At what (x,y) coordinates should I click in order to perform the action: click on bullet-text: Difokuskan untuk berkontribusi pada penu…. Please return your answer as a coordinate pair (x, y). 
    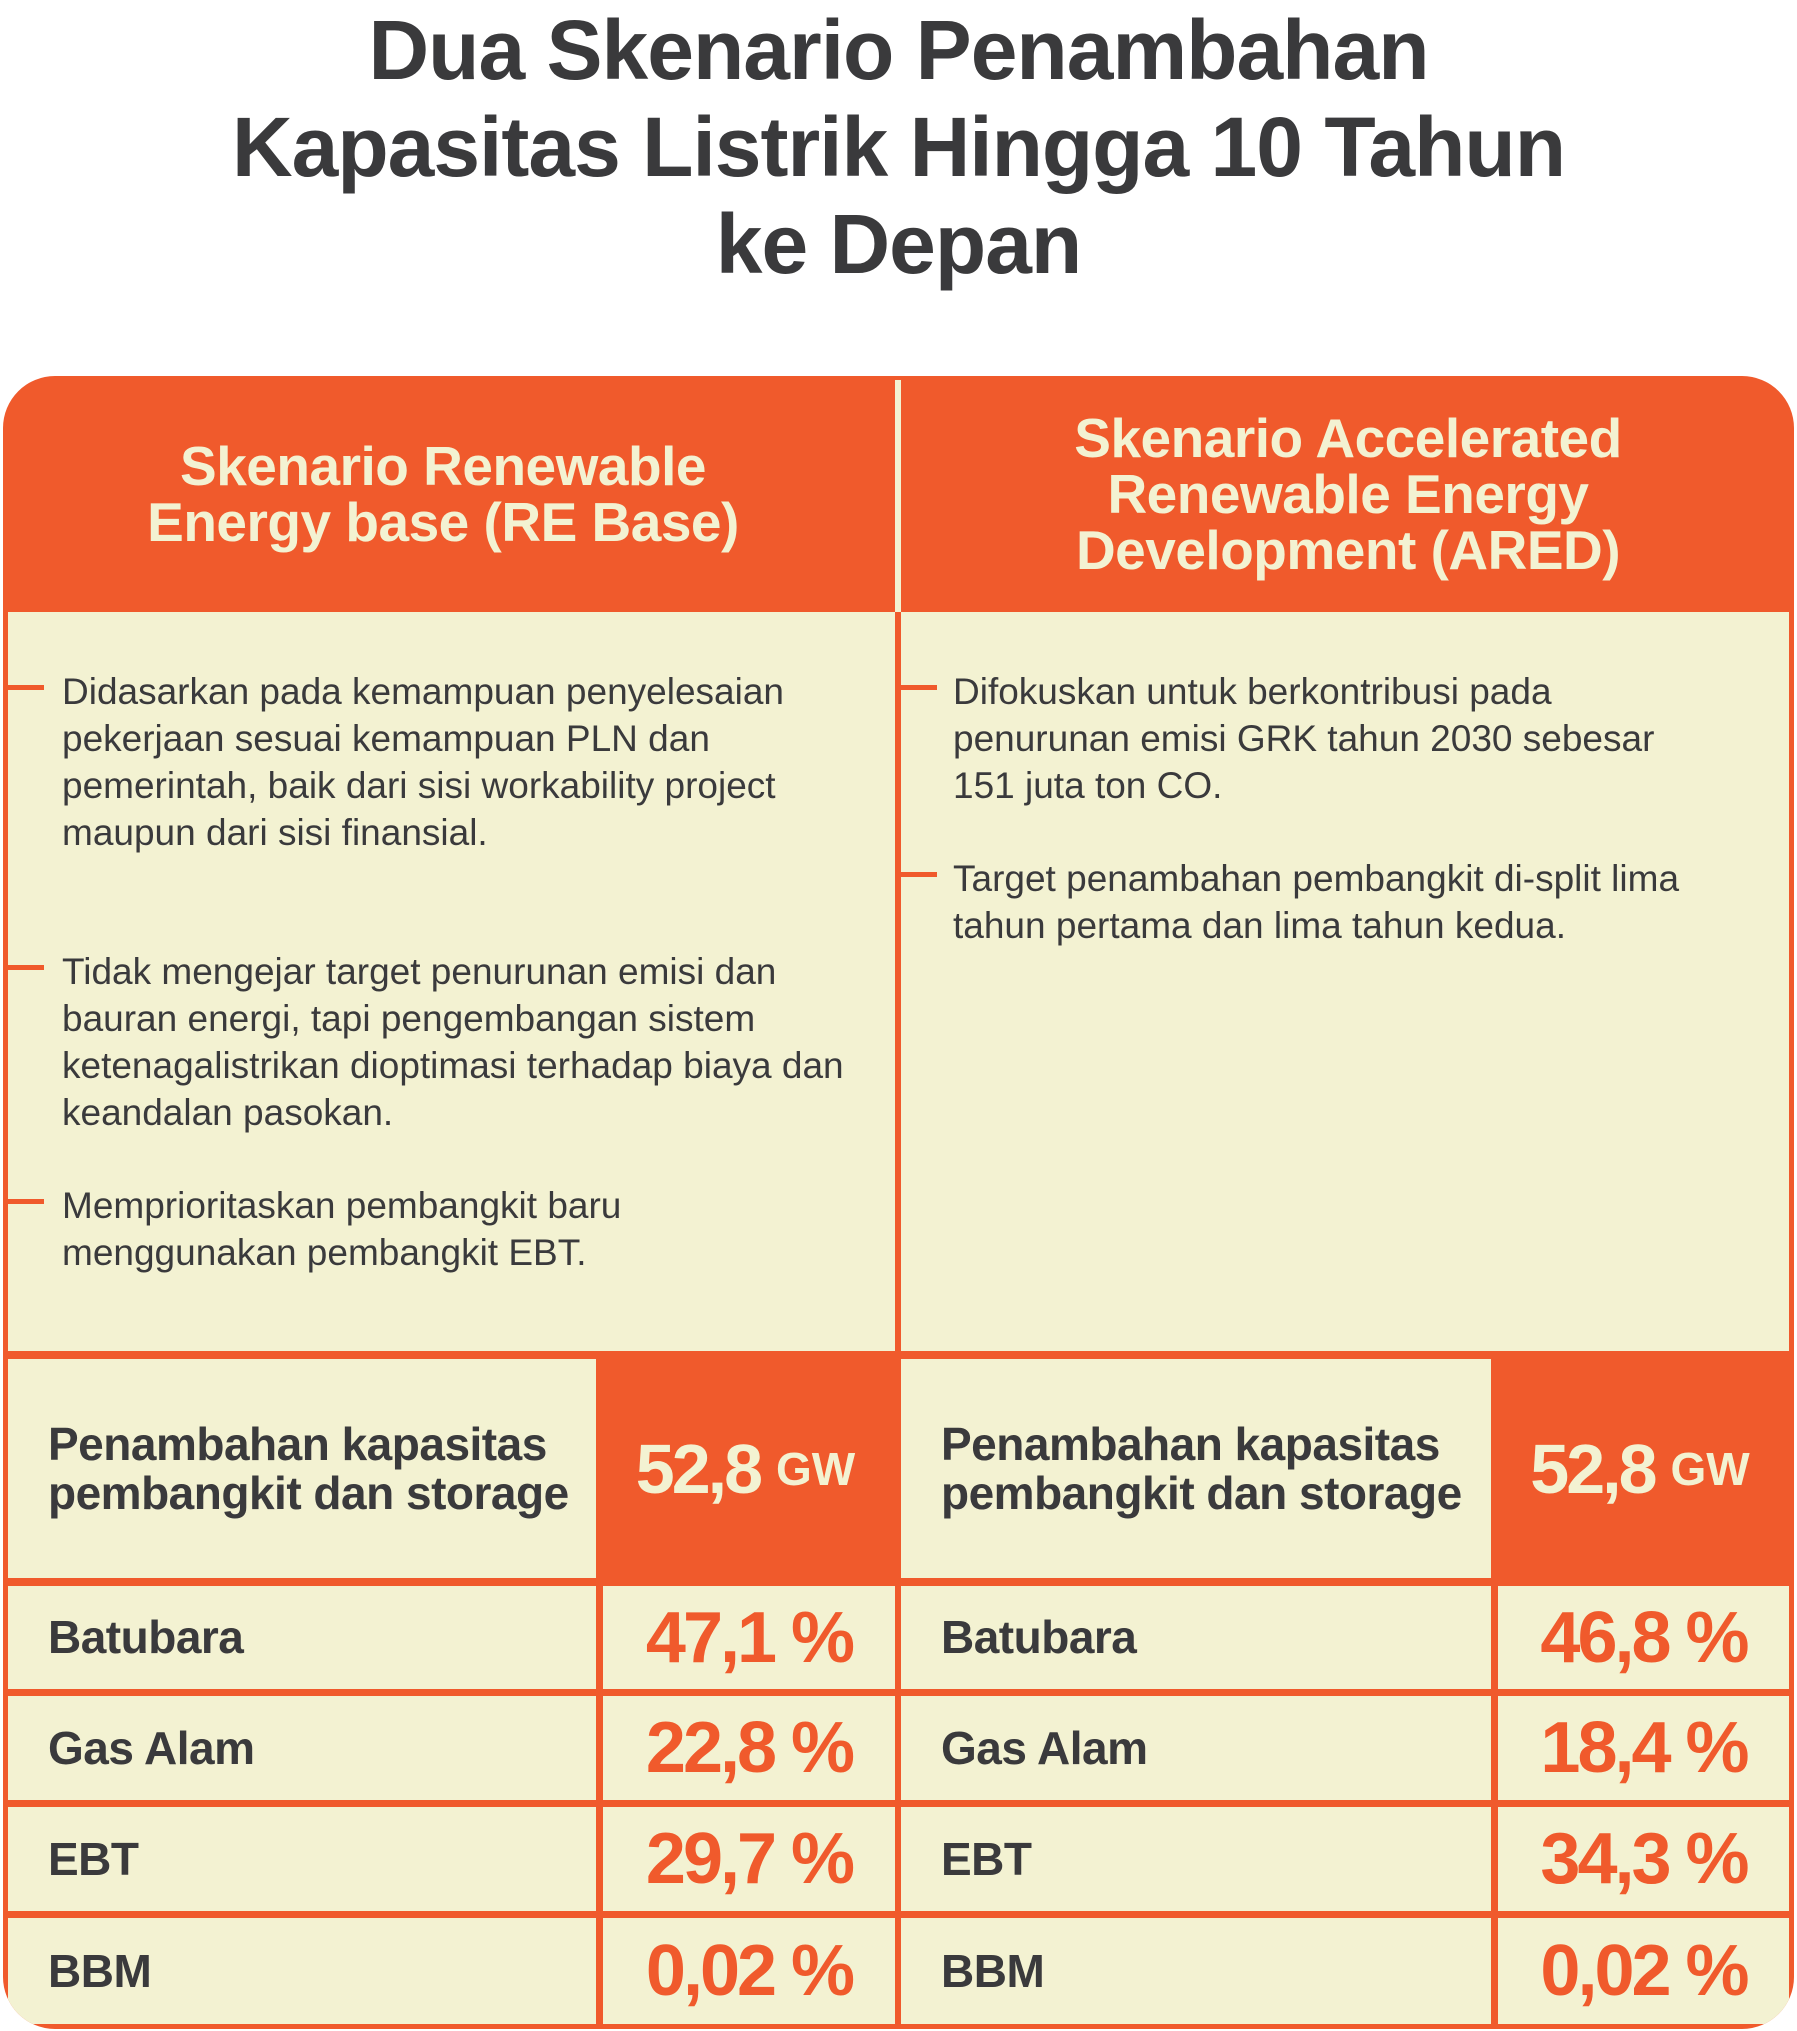
    Looking at the image, I should click on (1304, 738).